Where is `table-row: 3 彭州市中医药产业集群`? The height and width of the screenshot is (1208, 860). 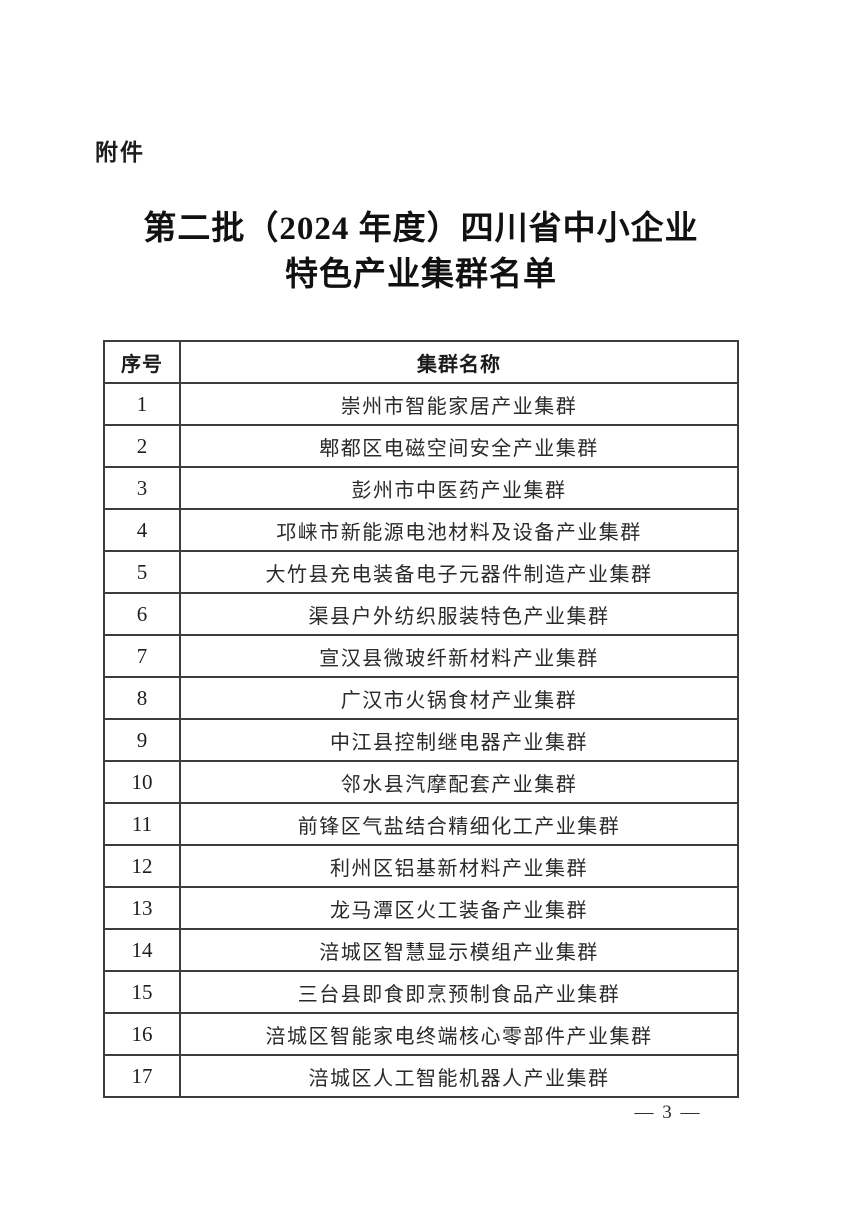
table-row: 3 彭州市中医药产业集群 is located at coordinates (421, 488).